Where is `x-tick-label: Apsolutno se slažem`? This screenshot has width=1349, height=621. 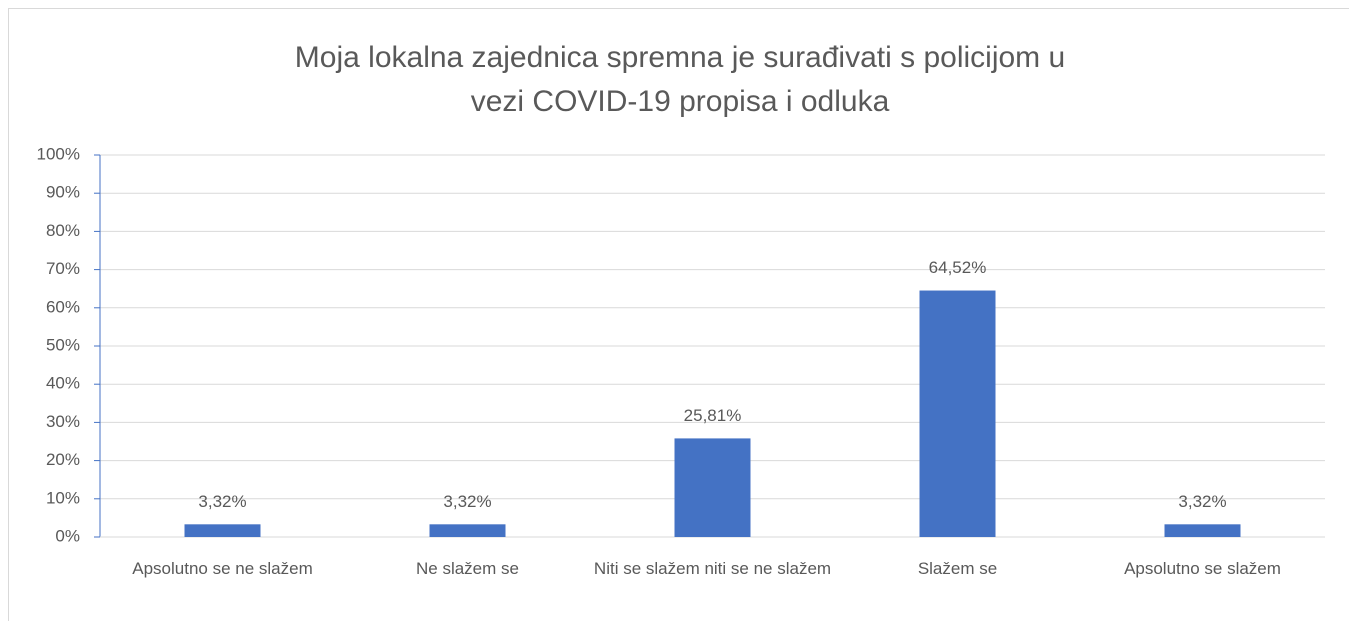 x-tick-label: Apsolutno se slažem is located at coordinates (1202, 568).